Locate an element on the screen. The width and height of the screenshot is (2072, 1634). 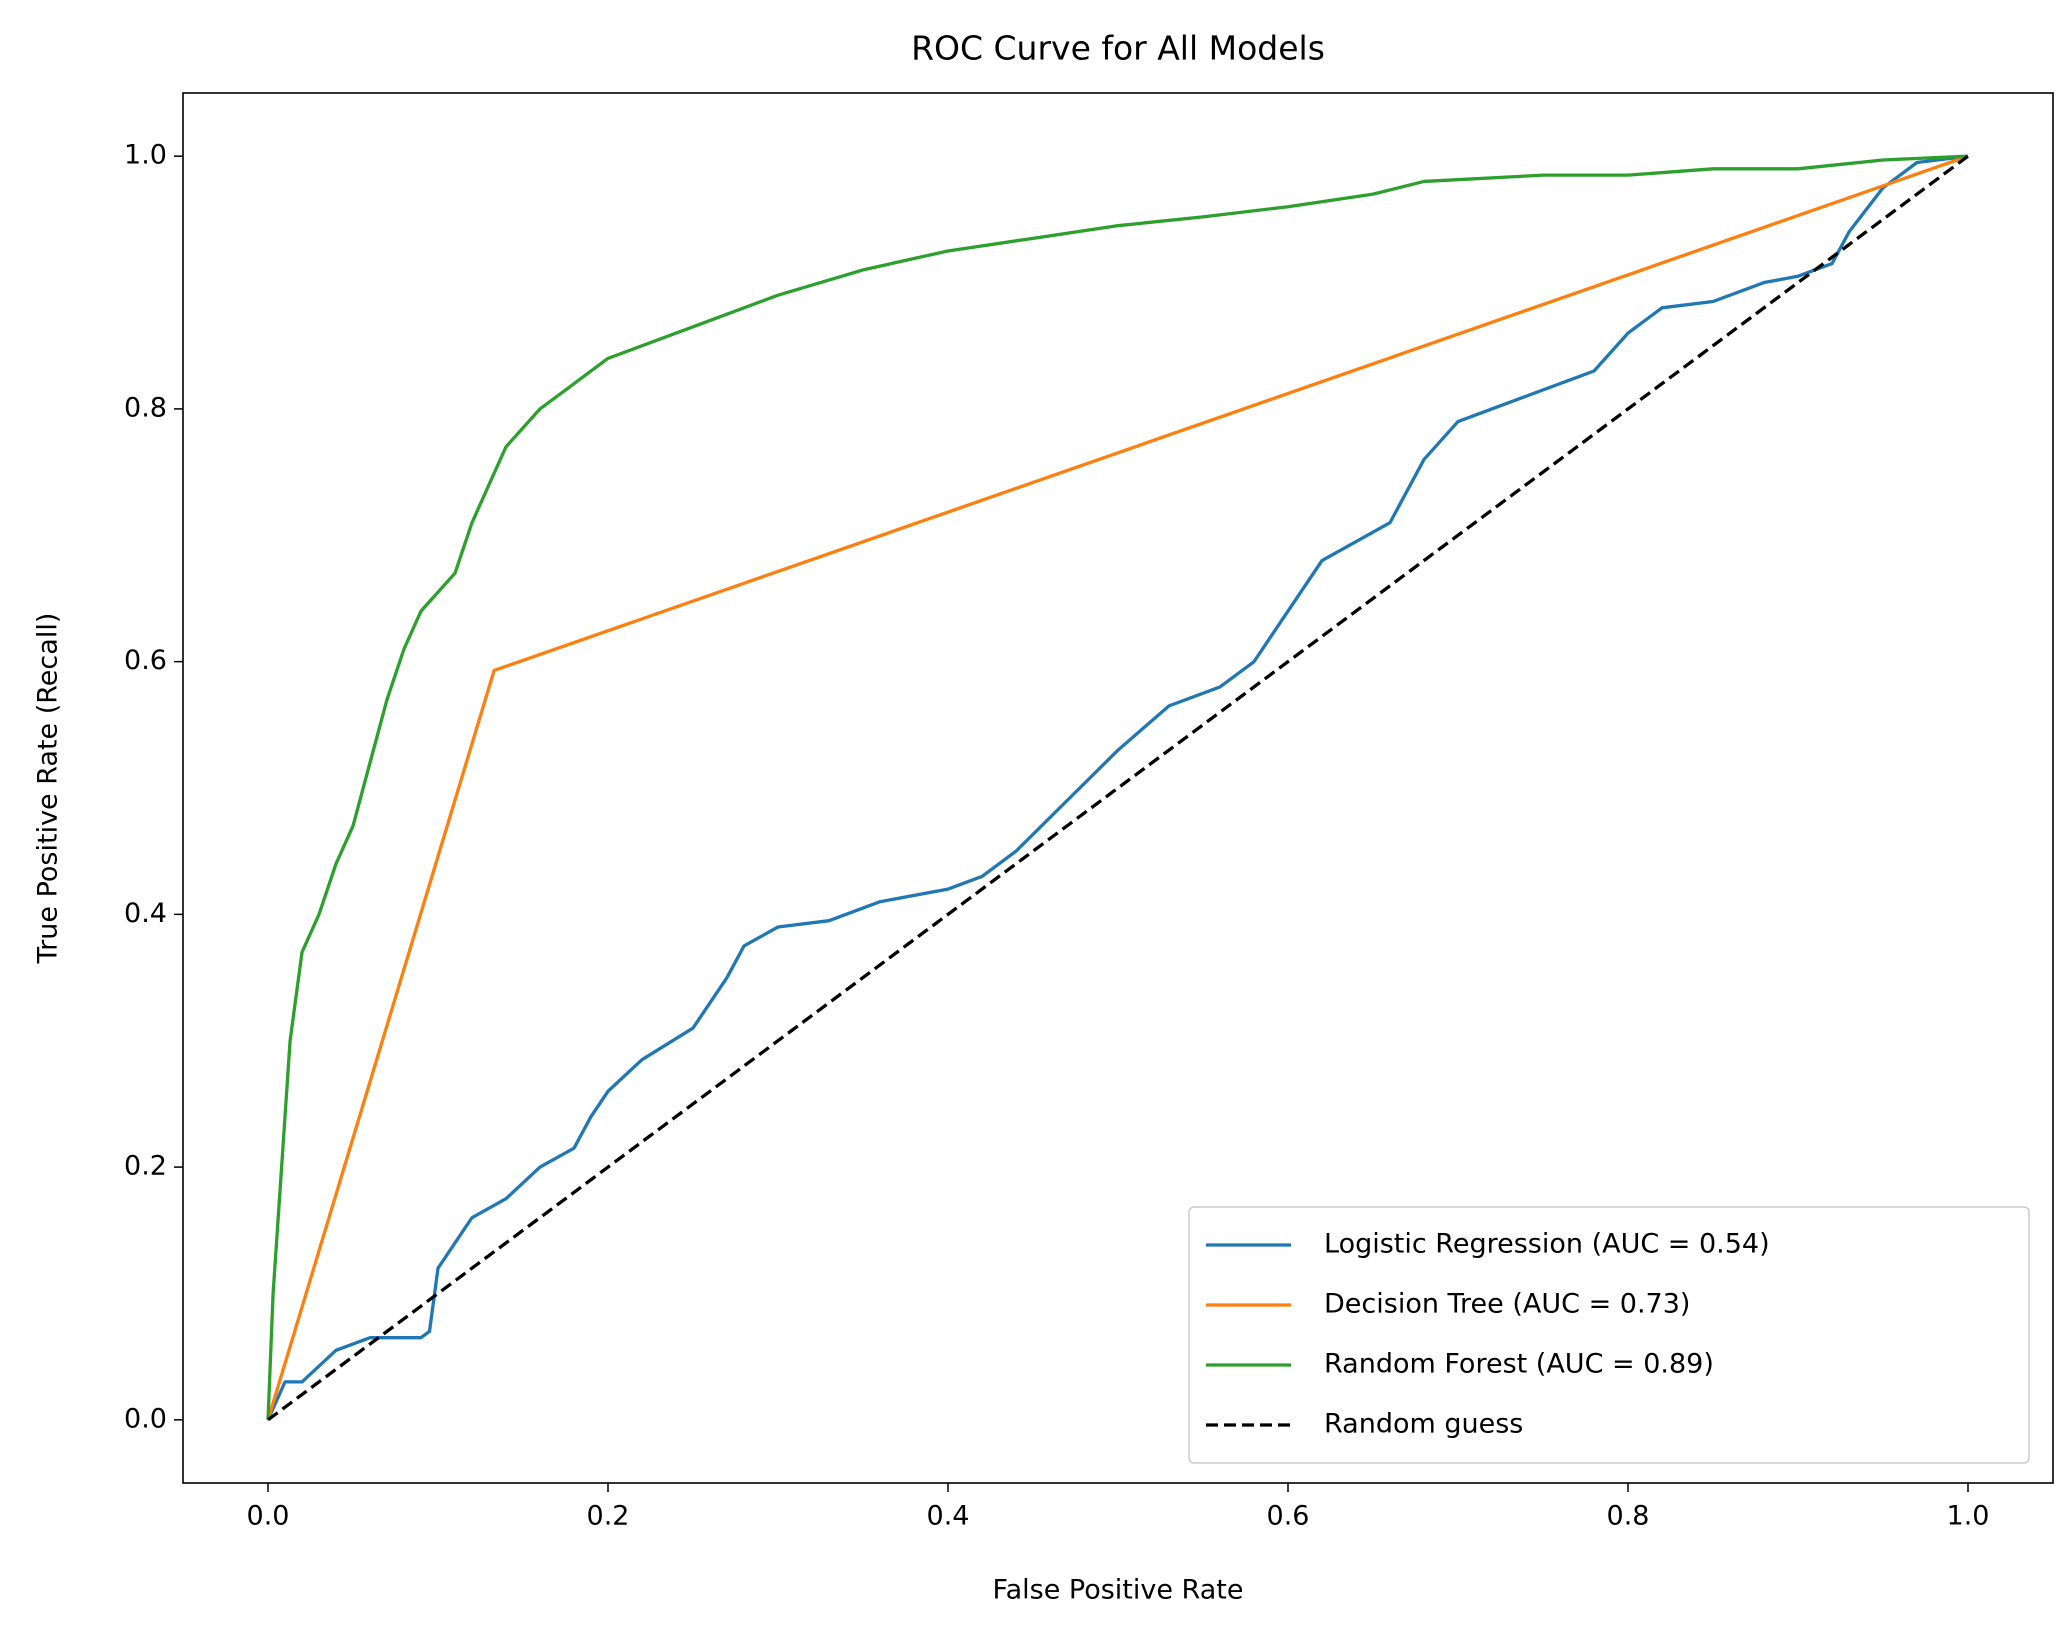
y-tick-label: 0.2 is located at coordinates (145, 1166).